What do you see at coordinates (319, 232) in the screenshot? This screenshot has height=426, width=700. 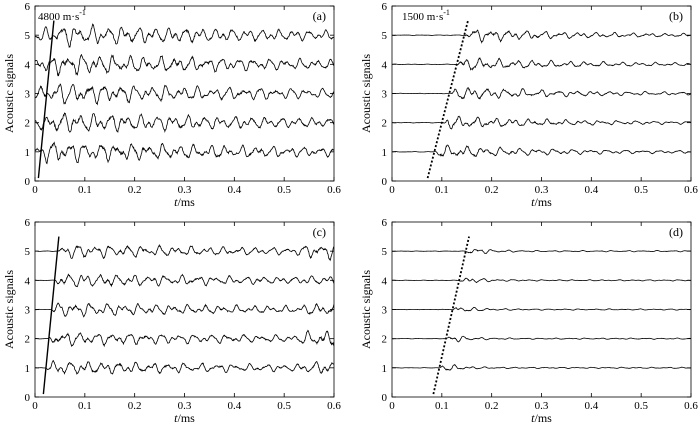 I see `panel-label: (c)` at bounding box center [319, 232].